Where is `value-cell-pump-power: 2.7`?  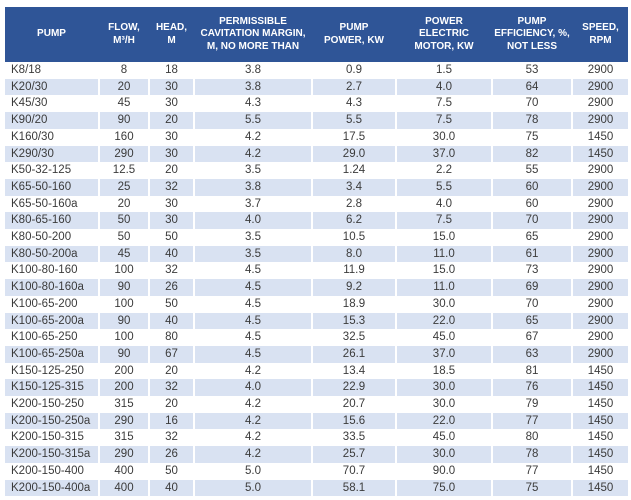
value-cell-pump-power: 2.7 is located at coordinates (355, 87).